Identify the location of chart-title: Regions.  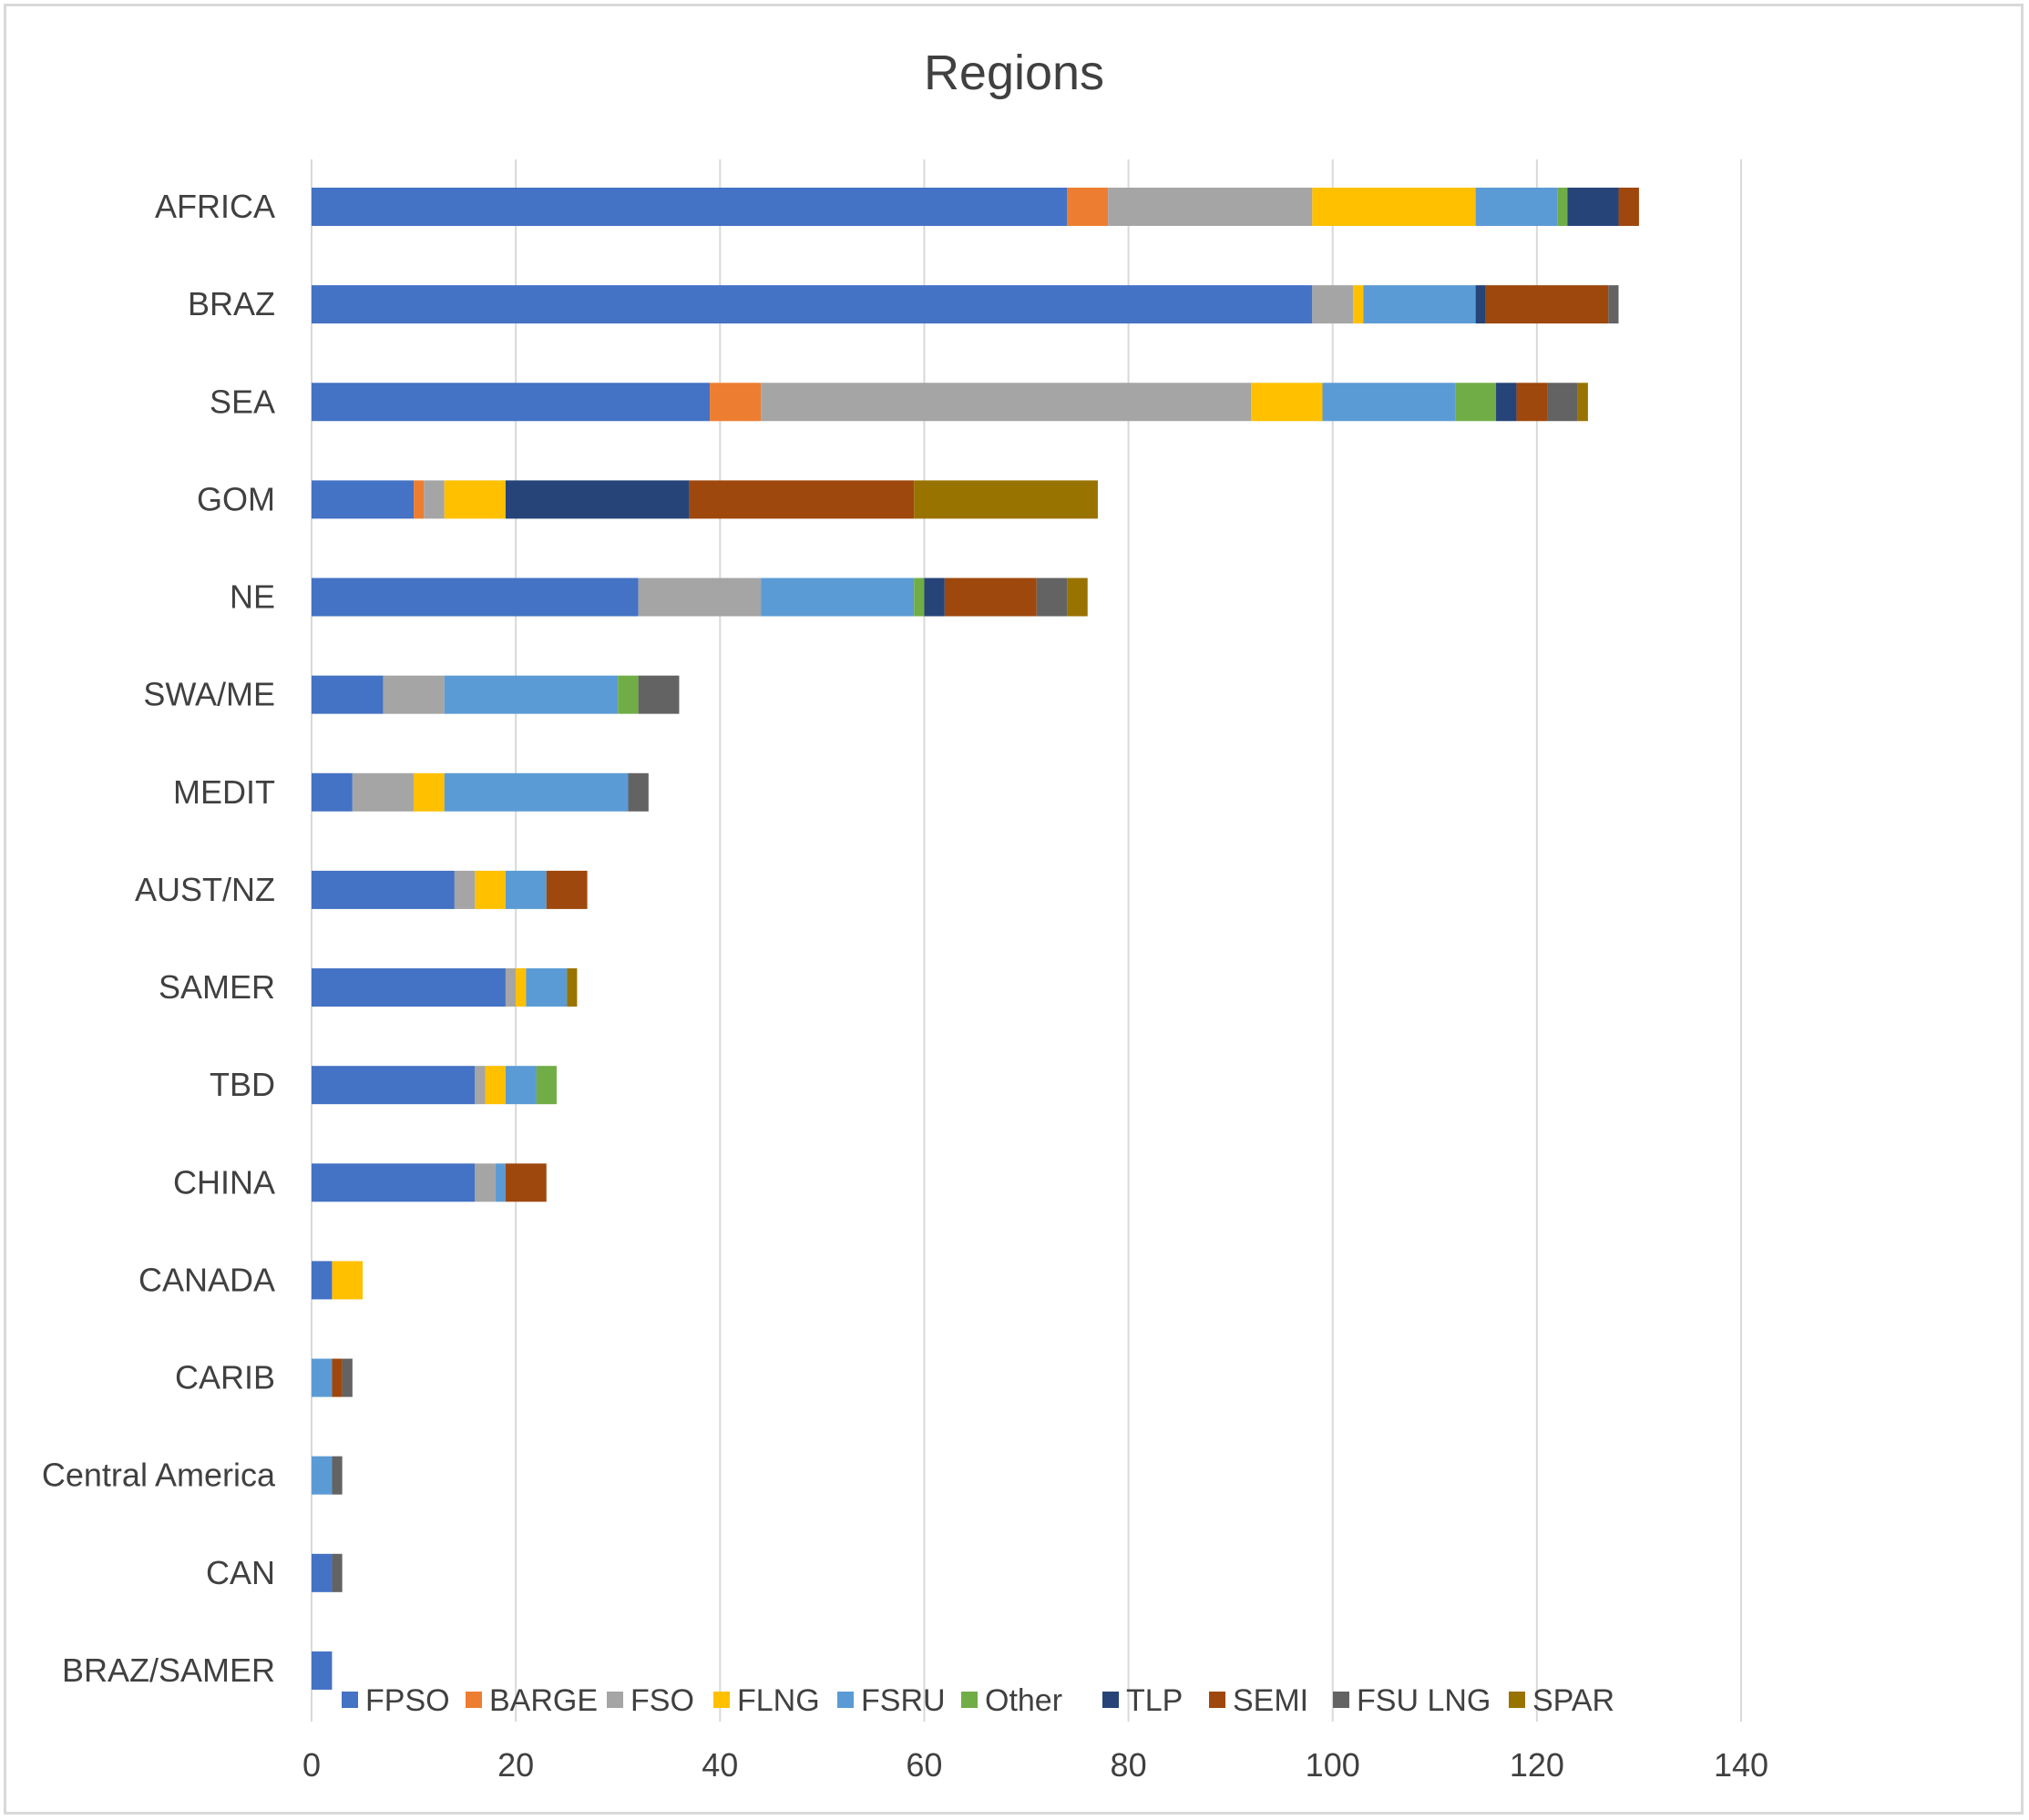
(1014, 73).